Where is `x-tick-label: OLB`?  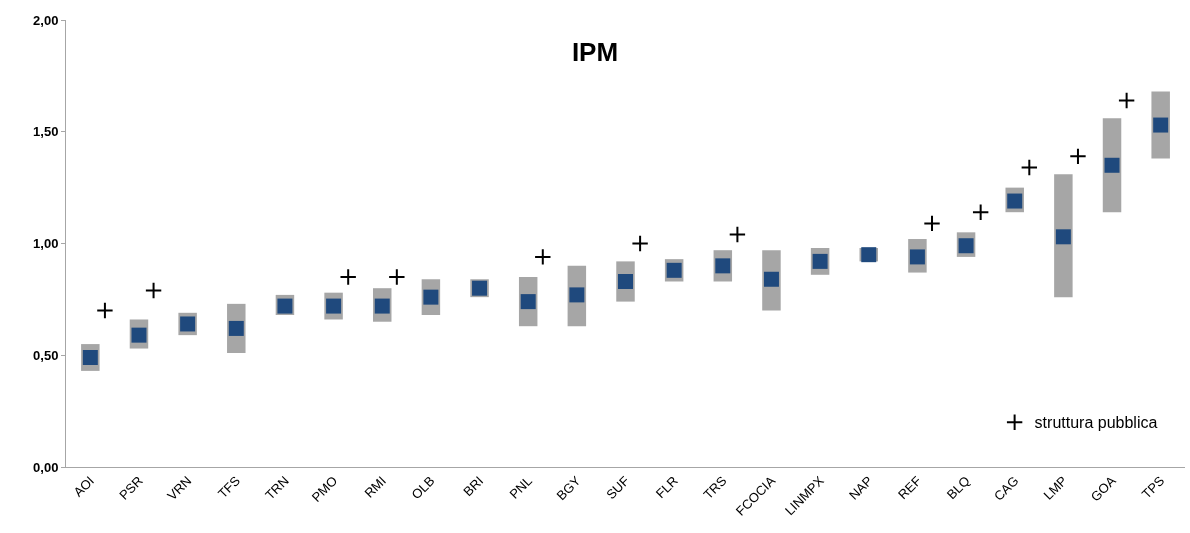
x-tick-label: OLB is located at coordinates (423, 488).